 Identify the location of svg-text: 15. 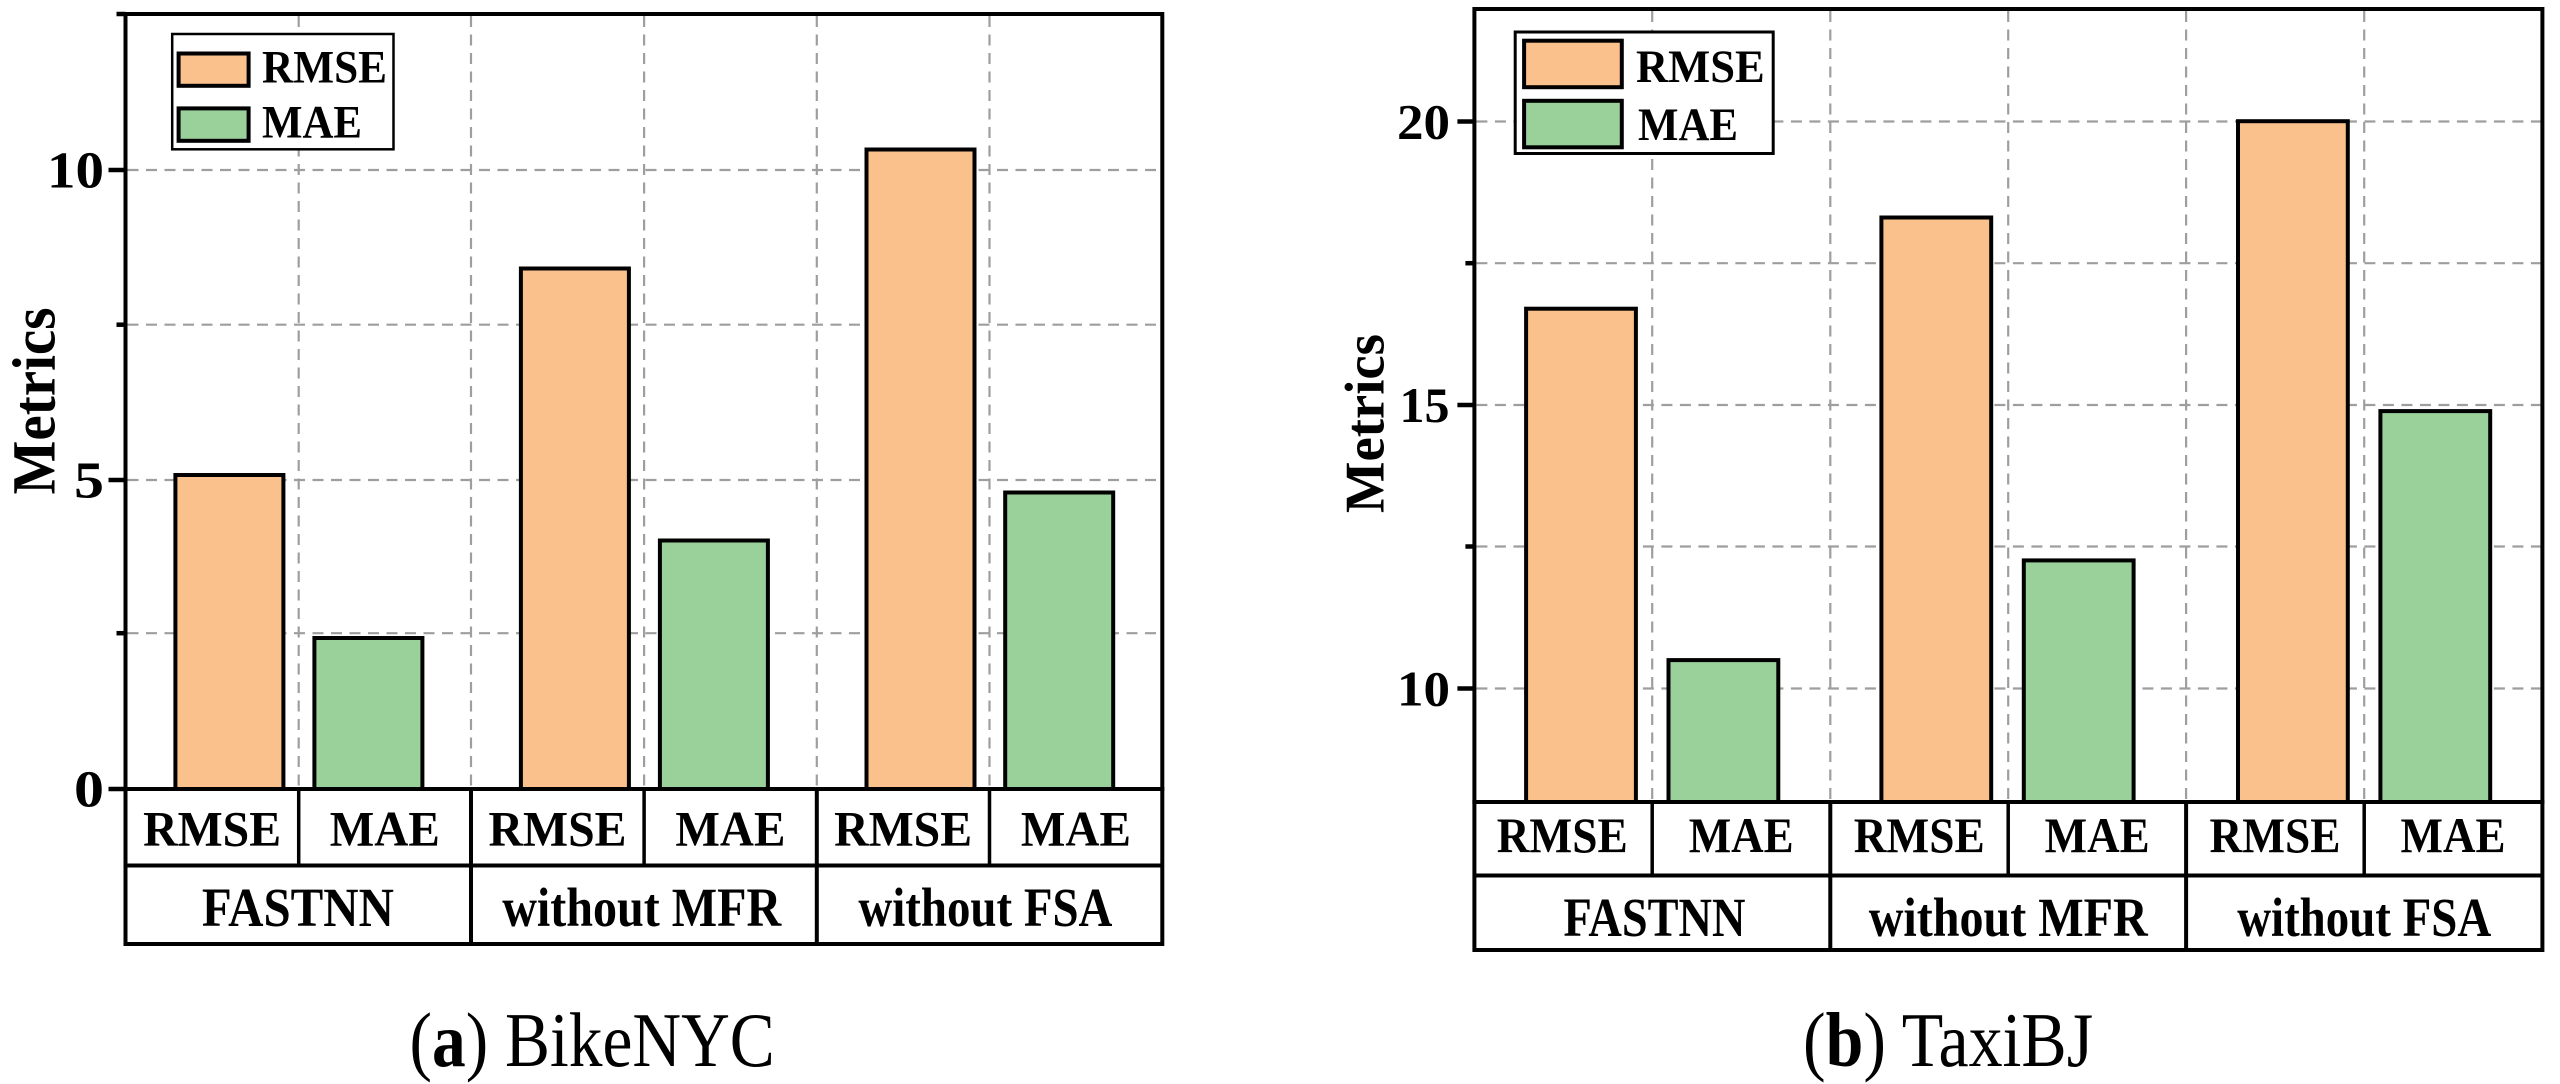
(1425, 405).